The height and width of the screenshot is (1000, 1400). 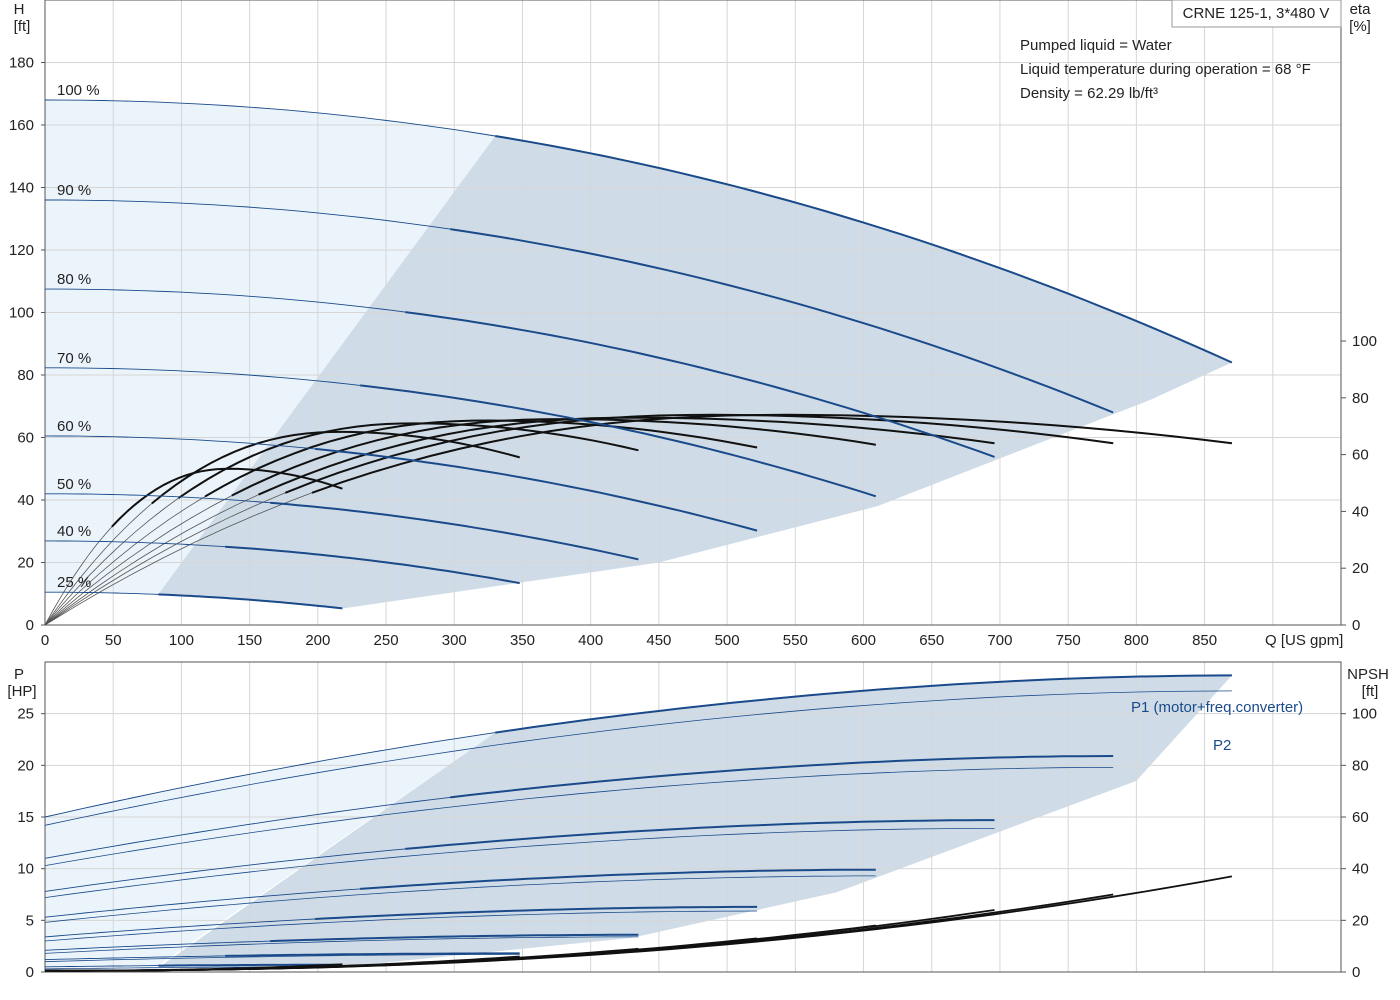 What do you see at coordinates (658, 640) in the screenshot?
I see `x-tick-label: 450` at bounding box center [658, 640].